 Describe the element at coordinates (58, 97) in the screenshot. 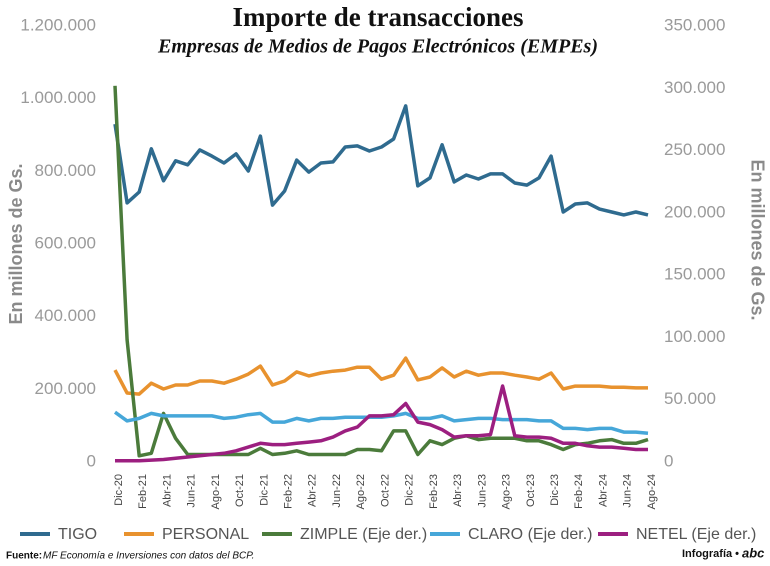

I see `y-tick-label: 1.000.000` at that location.